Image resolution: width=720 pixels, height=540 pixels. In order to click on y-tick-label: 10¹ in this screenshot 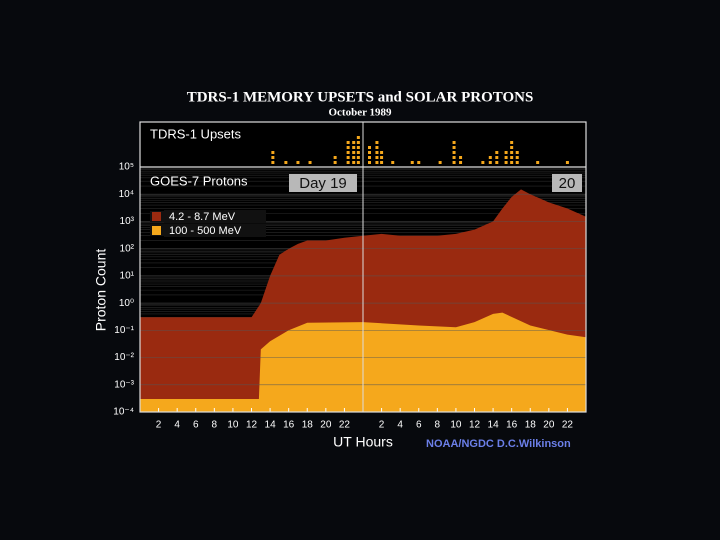, I will do `click(127, 276)`.